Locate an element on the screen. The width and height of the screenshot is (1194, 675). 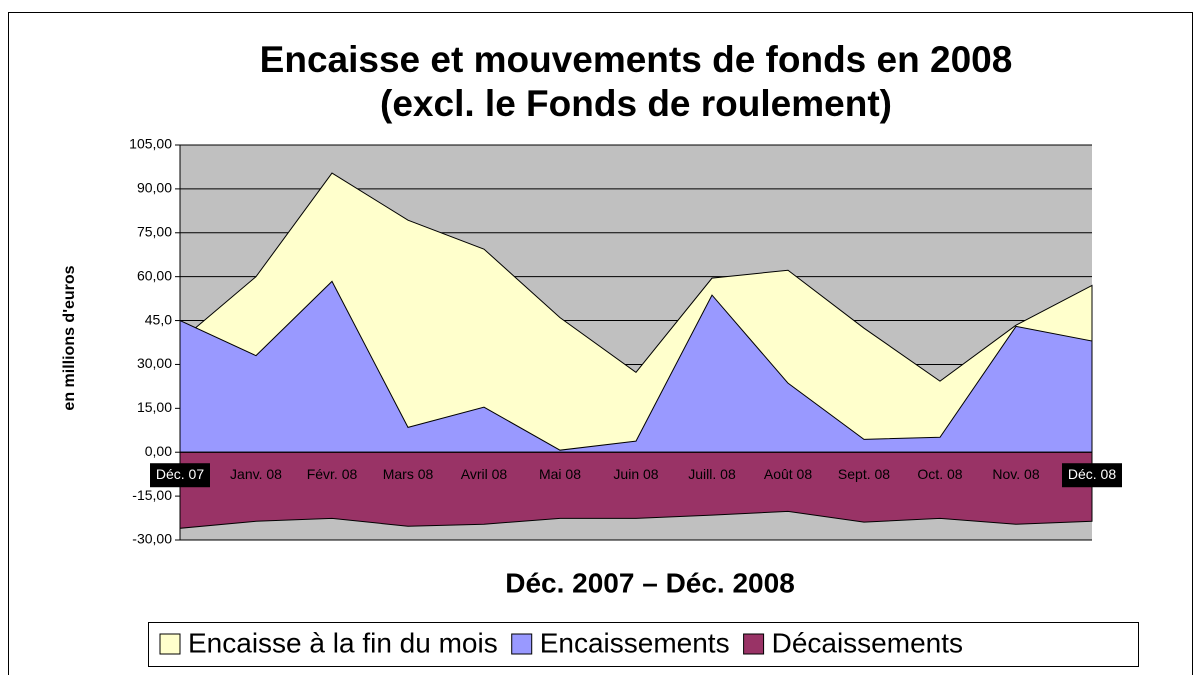
y-tick-label: -30,00 is located at coordinates (152, 539).